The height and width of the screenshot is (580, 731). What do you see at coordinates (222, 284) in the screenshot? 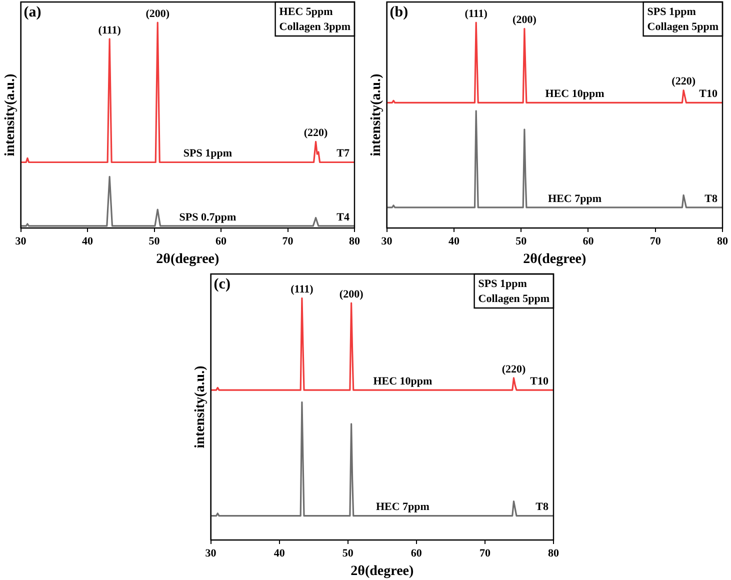
I see `chart-title: (c)` at bounding box center [222, 284].